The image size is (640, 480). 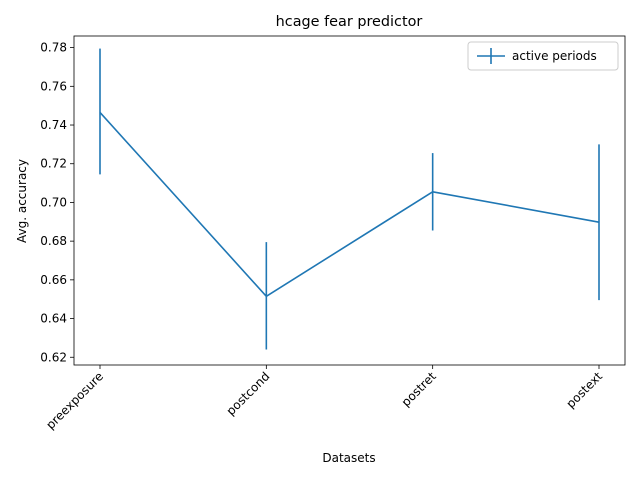 I want to click on y-tick-label: 0.74, so click(x=53, y=125).